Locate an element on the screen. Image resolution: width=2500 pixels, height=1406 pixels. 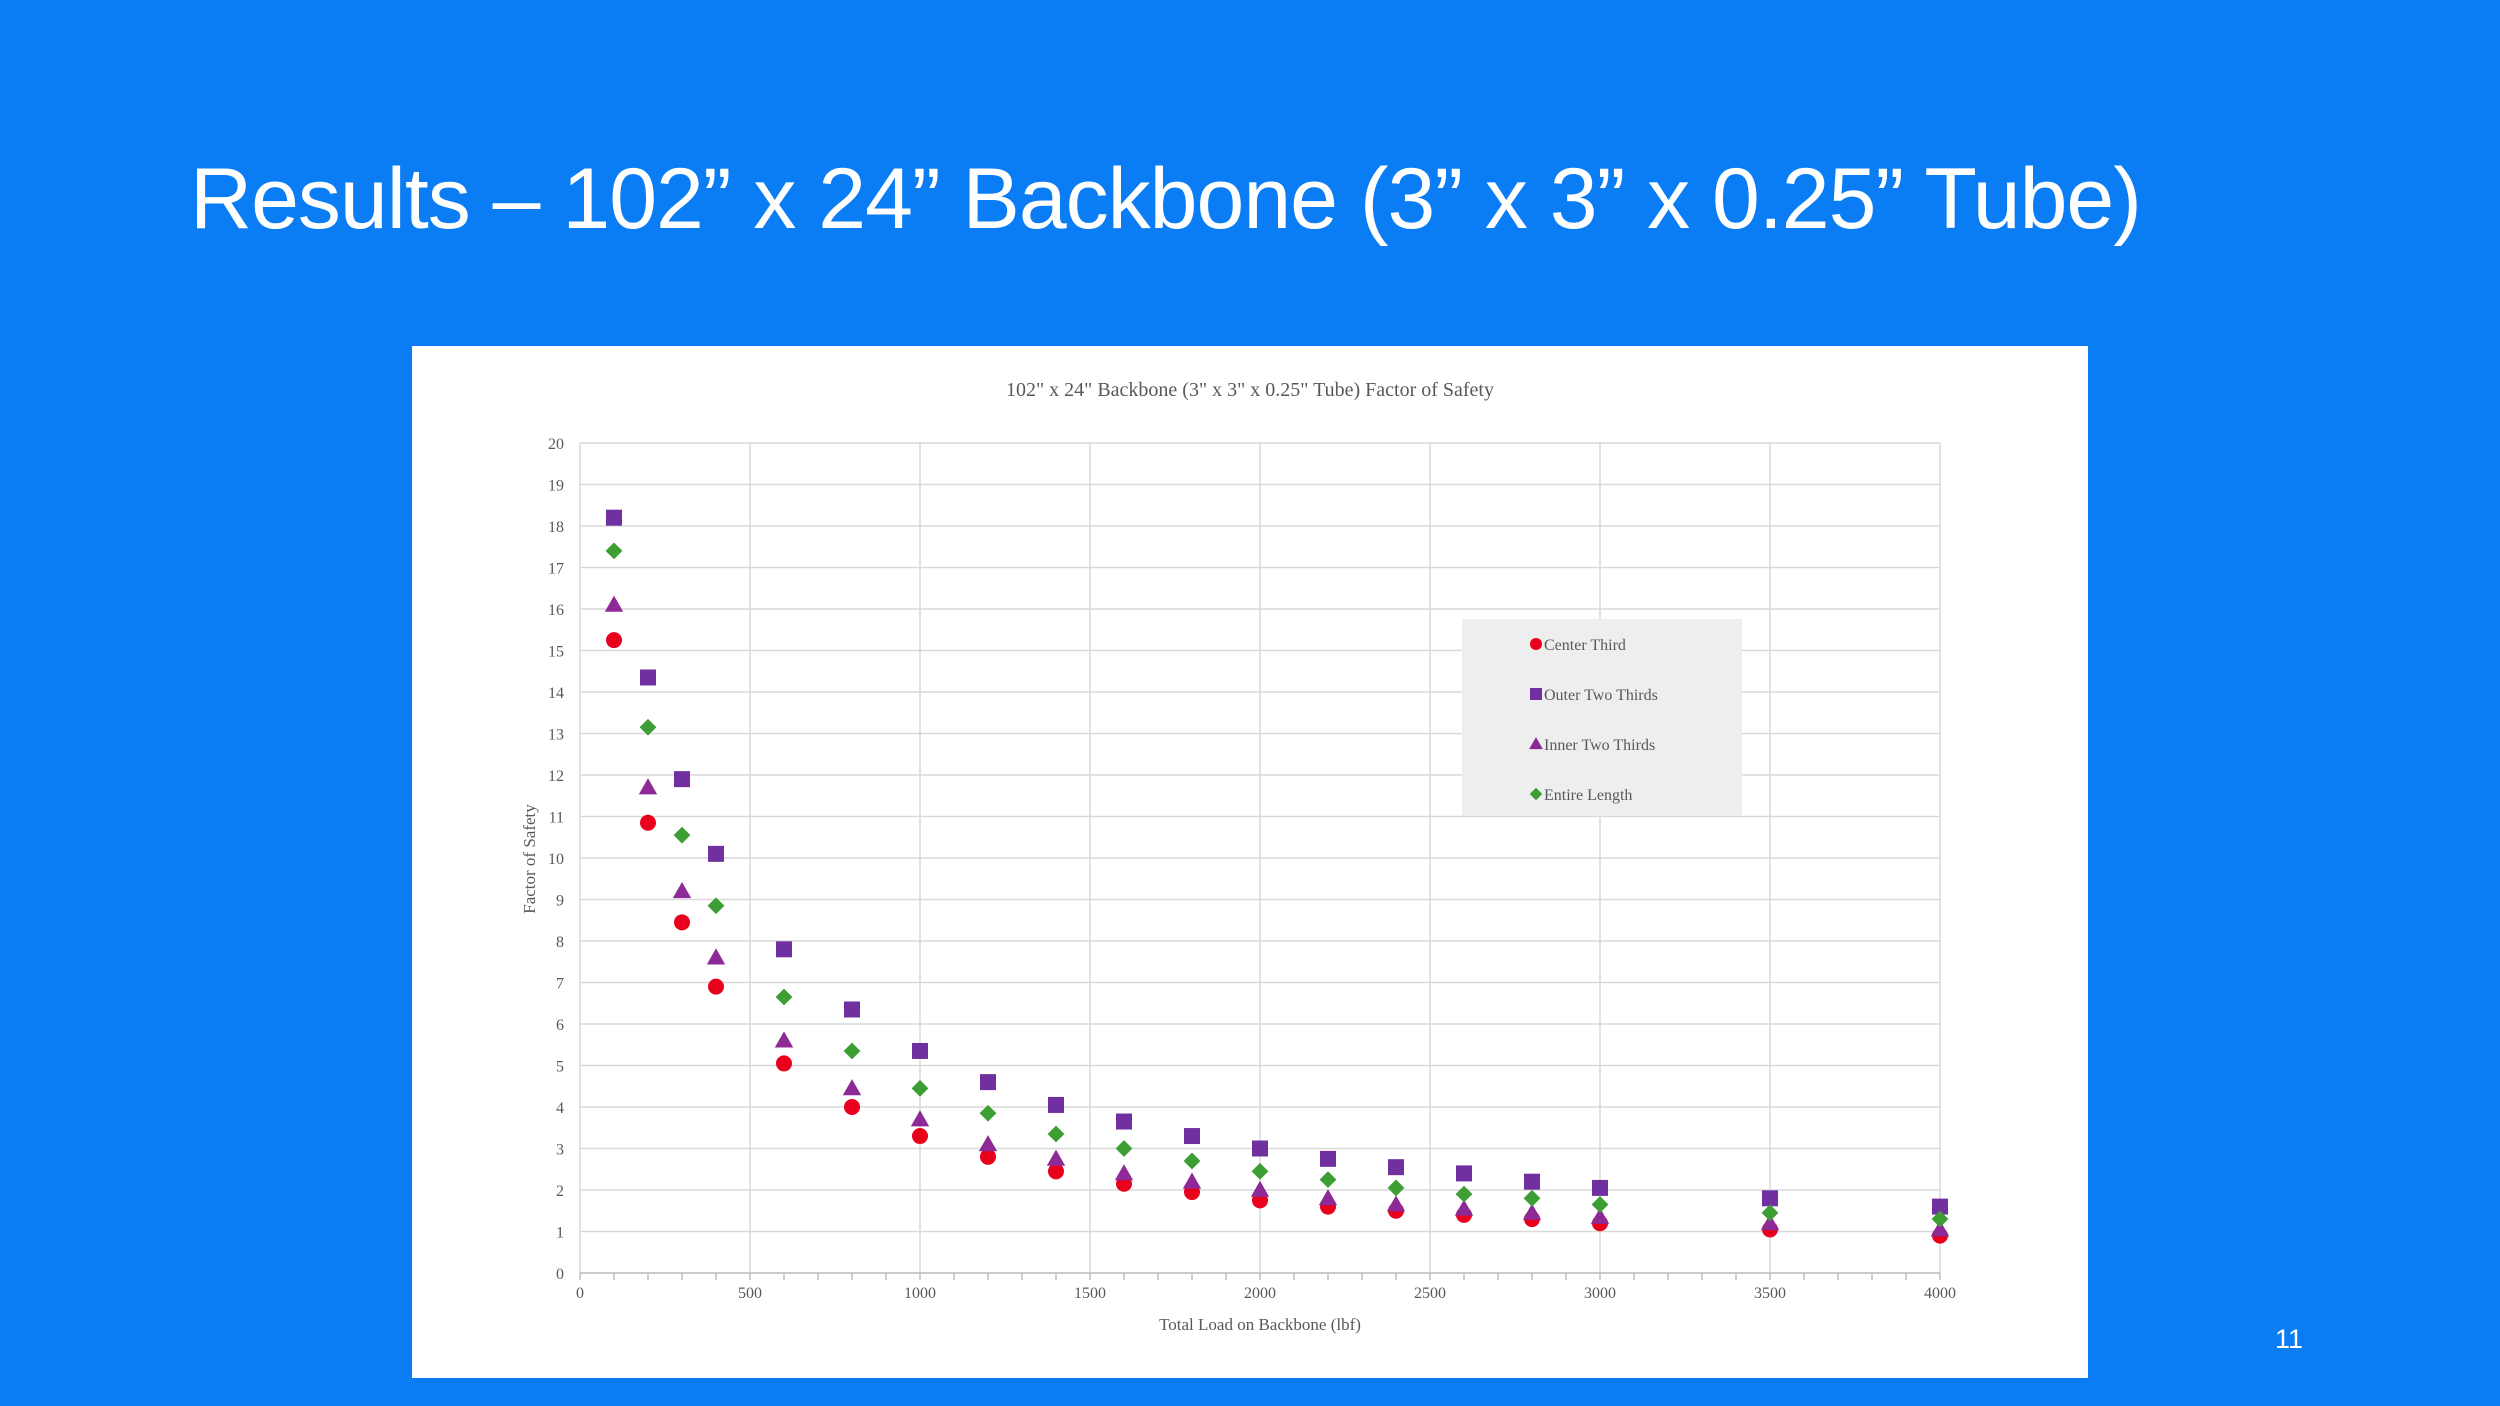
x-tick-label: 2500 is located at coordinates (1430, 1293).